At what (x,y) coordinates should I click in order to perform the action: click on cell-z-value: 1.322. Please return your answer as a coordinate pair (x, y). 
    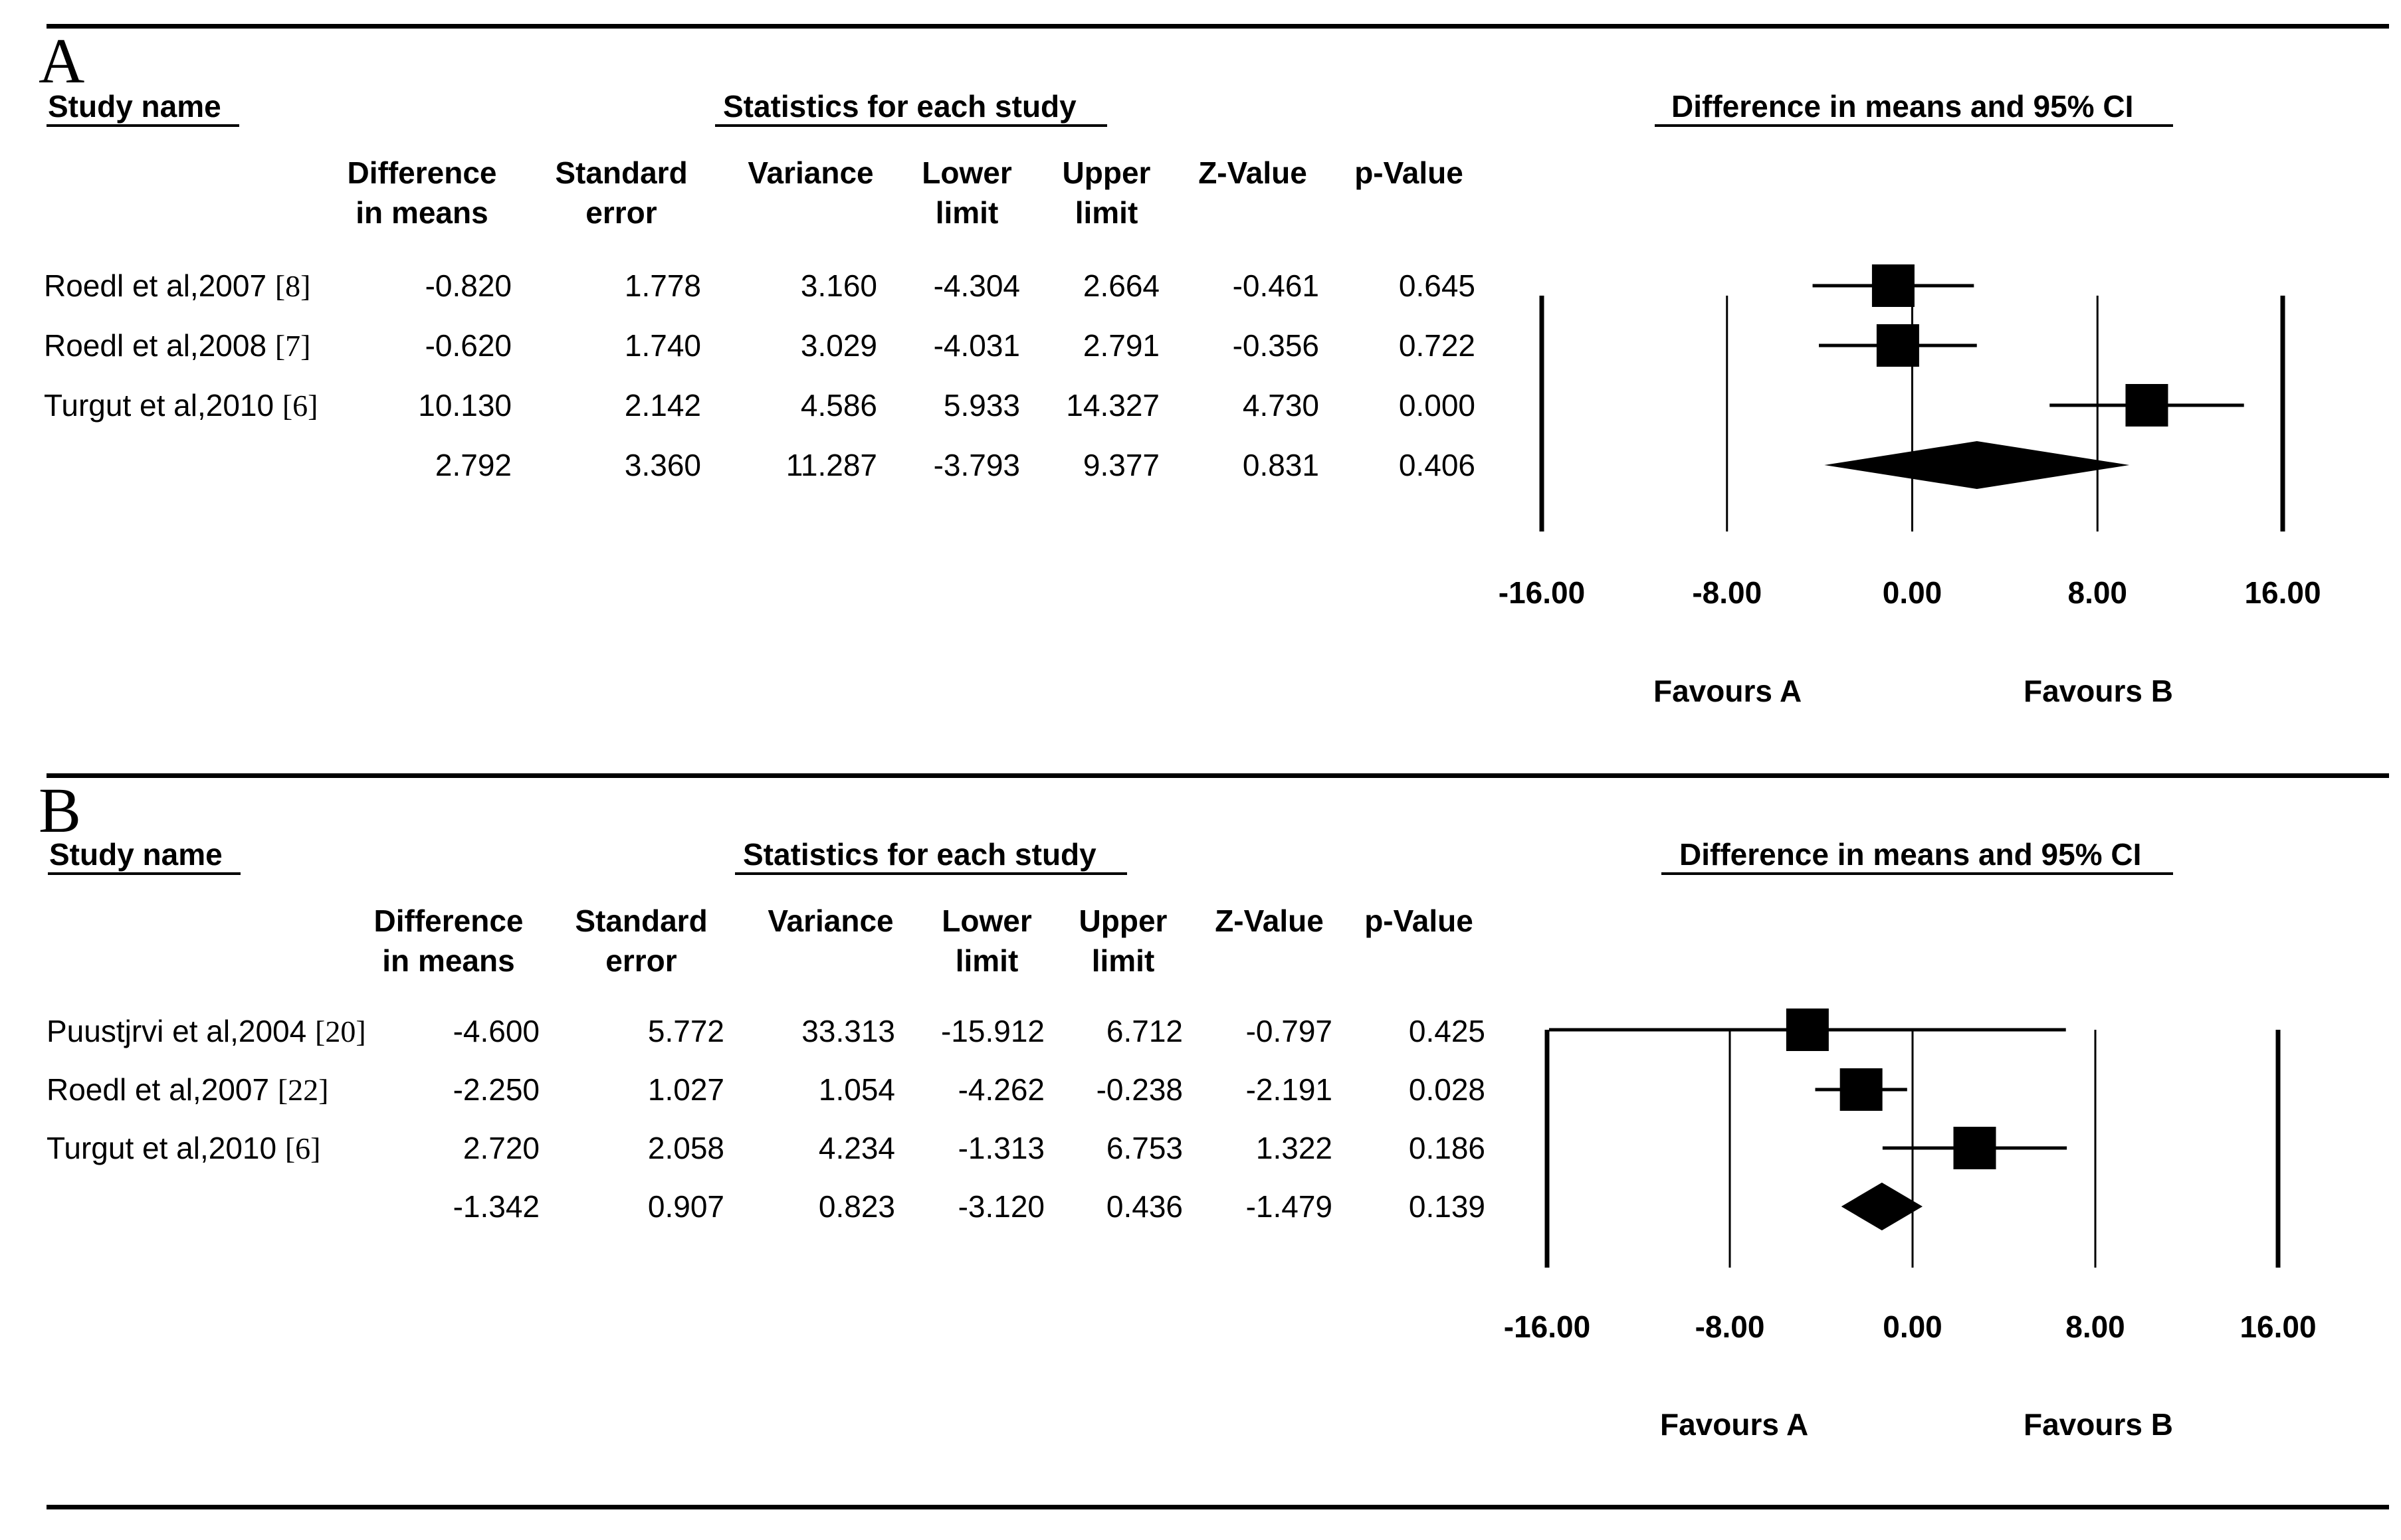
    Looking at the image, I should click on (1293, 1148).